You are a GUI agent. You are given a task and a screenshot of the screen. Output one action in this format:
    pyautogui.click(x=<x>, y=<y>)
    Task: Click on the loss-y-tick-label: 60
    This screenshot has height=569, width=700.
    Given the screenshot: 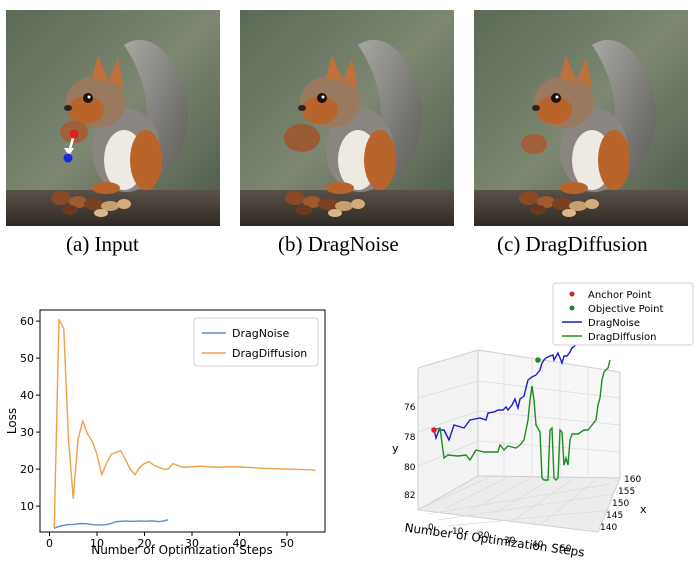 What is the action you would take?
    pyautogui.click(x=27, y=321)
    